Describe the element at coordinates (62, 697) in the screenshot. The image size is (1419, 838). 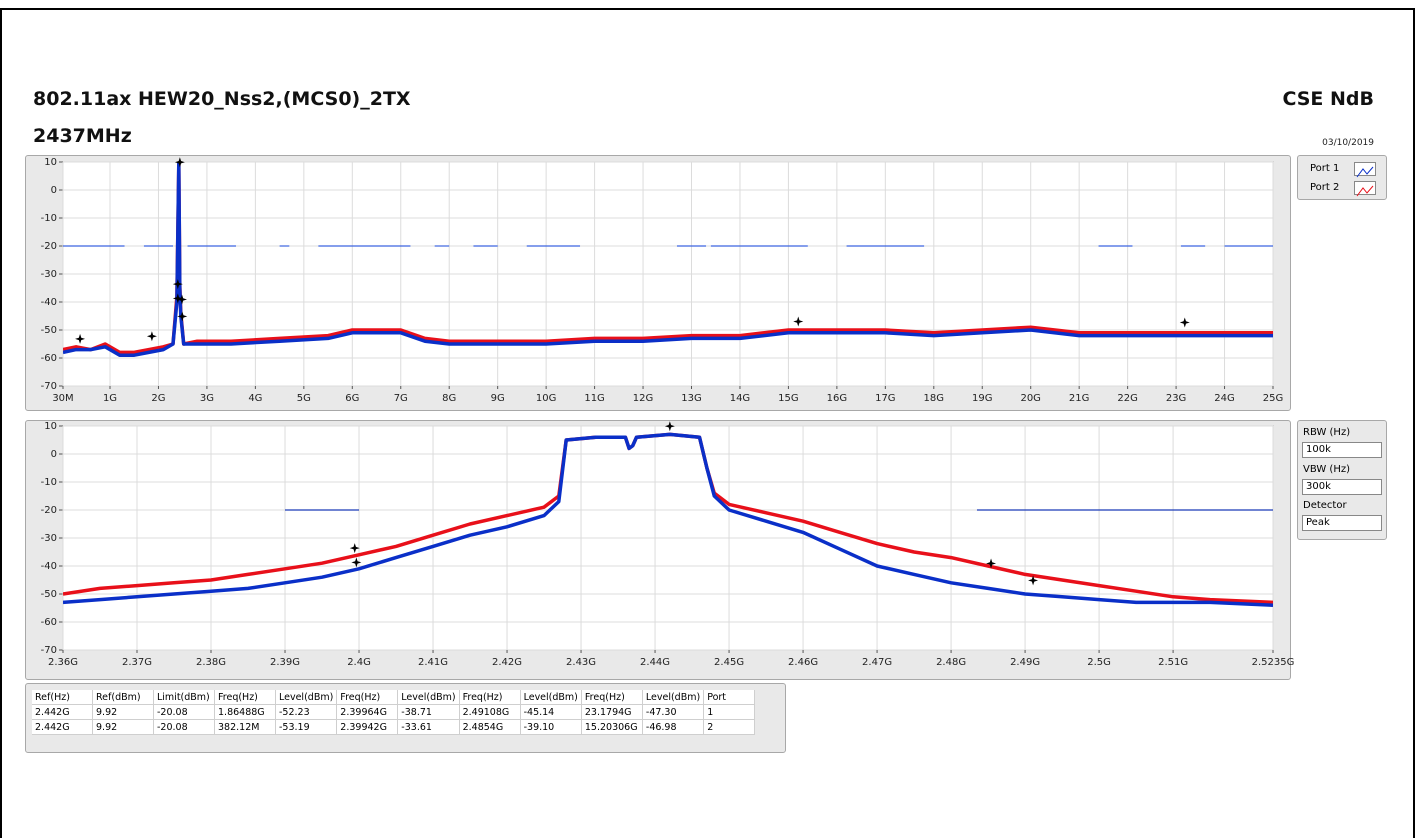
I see `table-cell: Ref(Hz)` at that location.